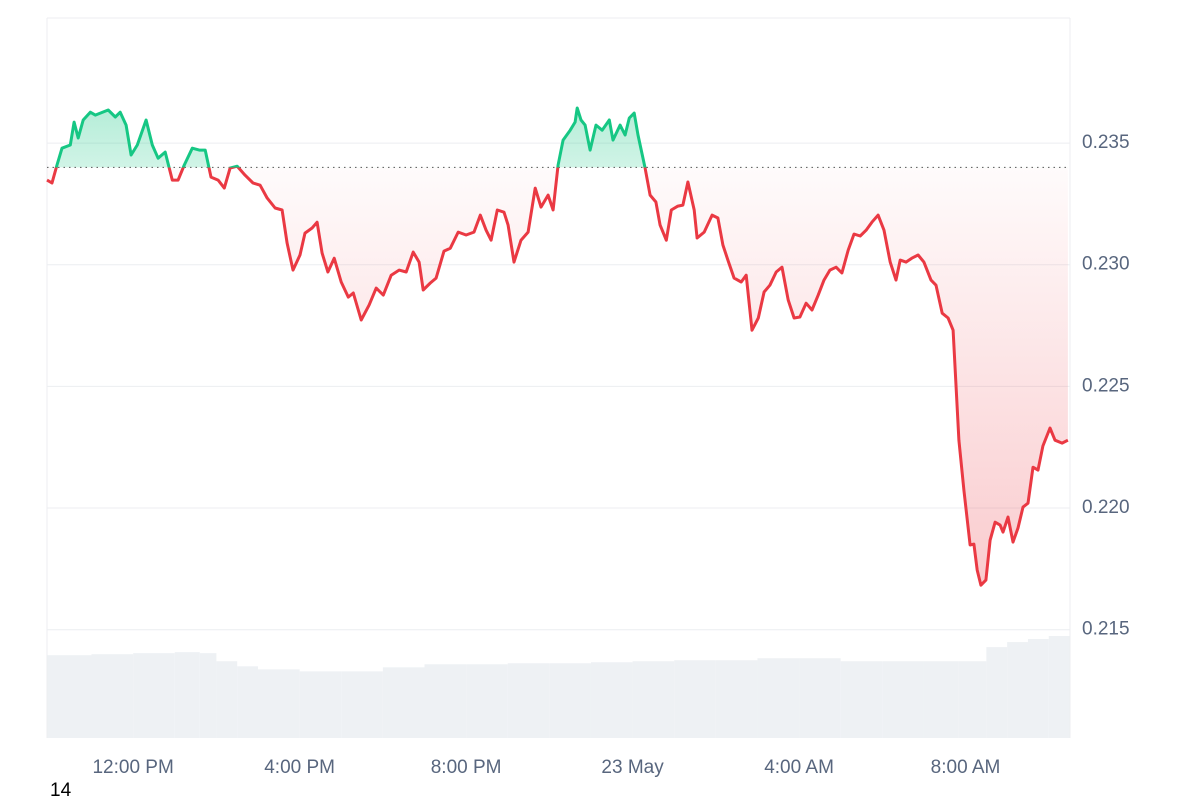 The width and height of the screenshot is (1200, 800). What do you see at coordinates (1106, 385) in the screenshot?
I see `y-tick-label: 0.225` at bounding box center [1106, 385].